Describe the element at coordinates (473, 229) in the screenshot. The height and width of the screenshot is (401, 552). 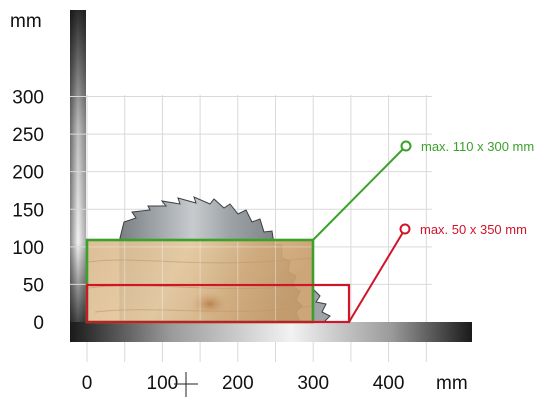
I see `callout-label-red: max. 50 x 350 mm` at that location.